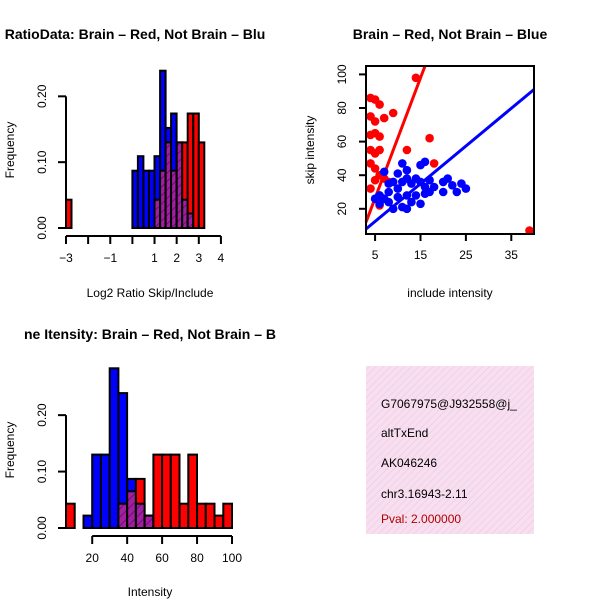 The image size is (600, 600). I want to click on info-line-cluster: chr3.16943-2.11, so click(424, 494).